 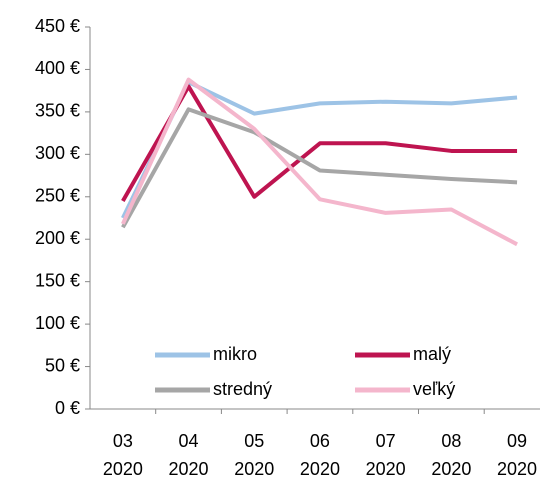 I want to click on y-tick-label: 100 €, so click(x=57, y=323).